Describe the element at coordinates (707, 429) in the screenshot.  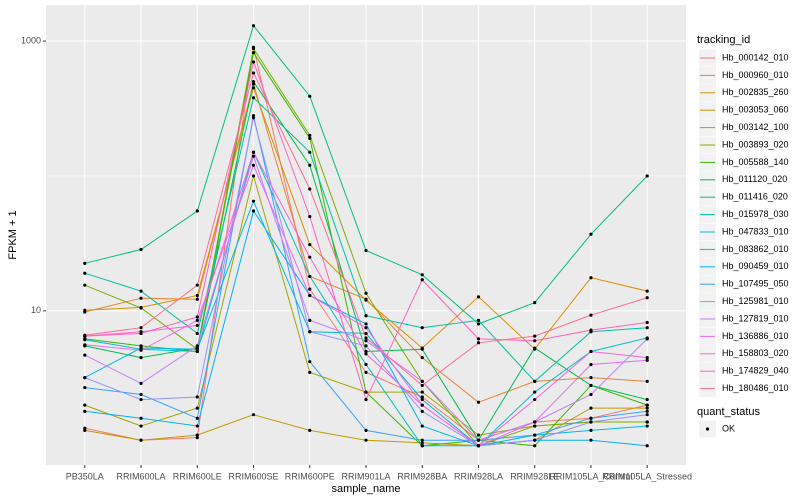
I see `legend-shape` at that location.